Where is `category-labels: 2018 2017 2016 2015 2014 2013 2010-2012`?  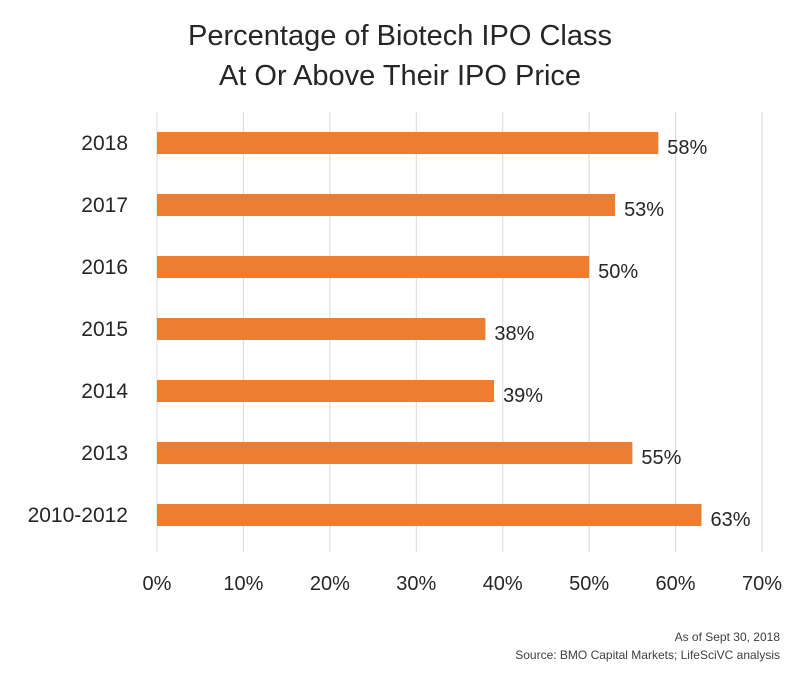
category-labels: 2018 2017 2016 2015 2014 2013 2010-2012 is located at coordinates (78, 329).